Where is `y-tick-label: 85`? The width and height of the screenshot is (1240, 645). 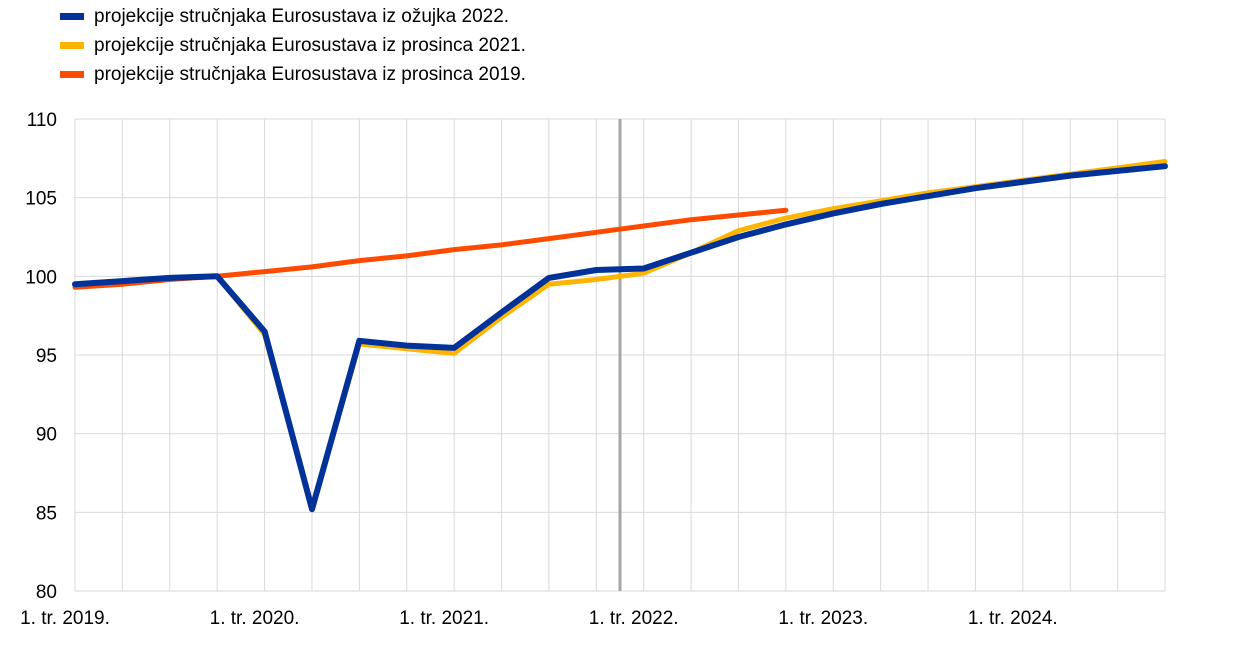 y-tick-label: 85 is located at coordinates (46, 513).